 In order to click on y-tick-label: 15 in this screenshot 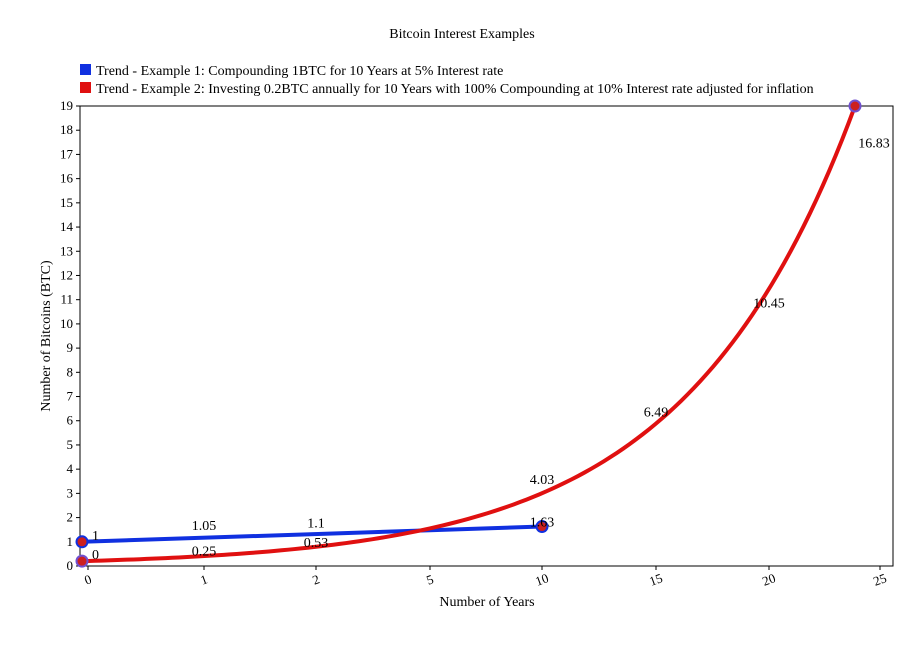, I will do `click(66, 202)`.